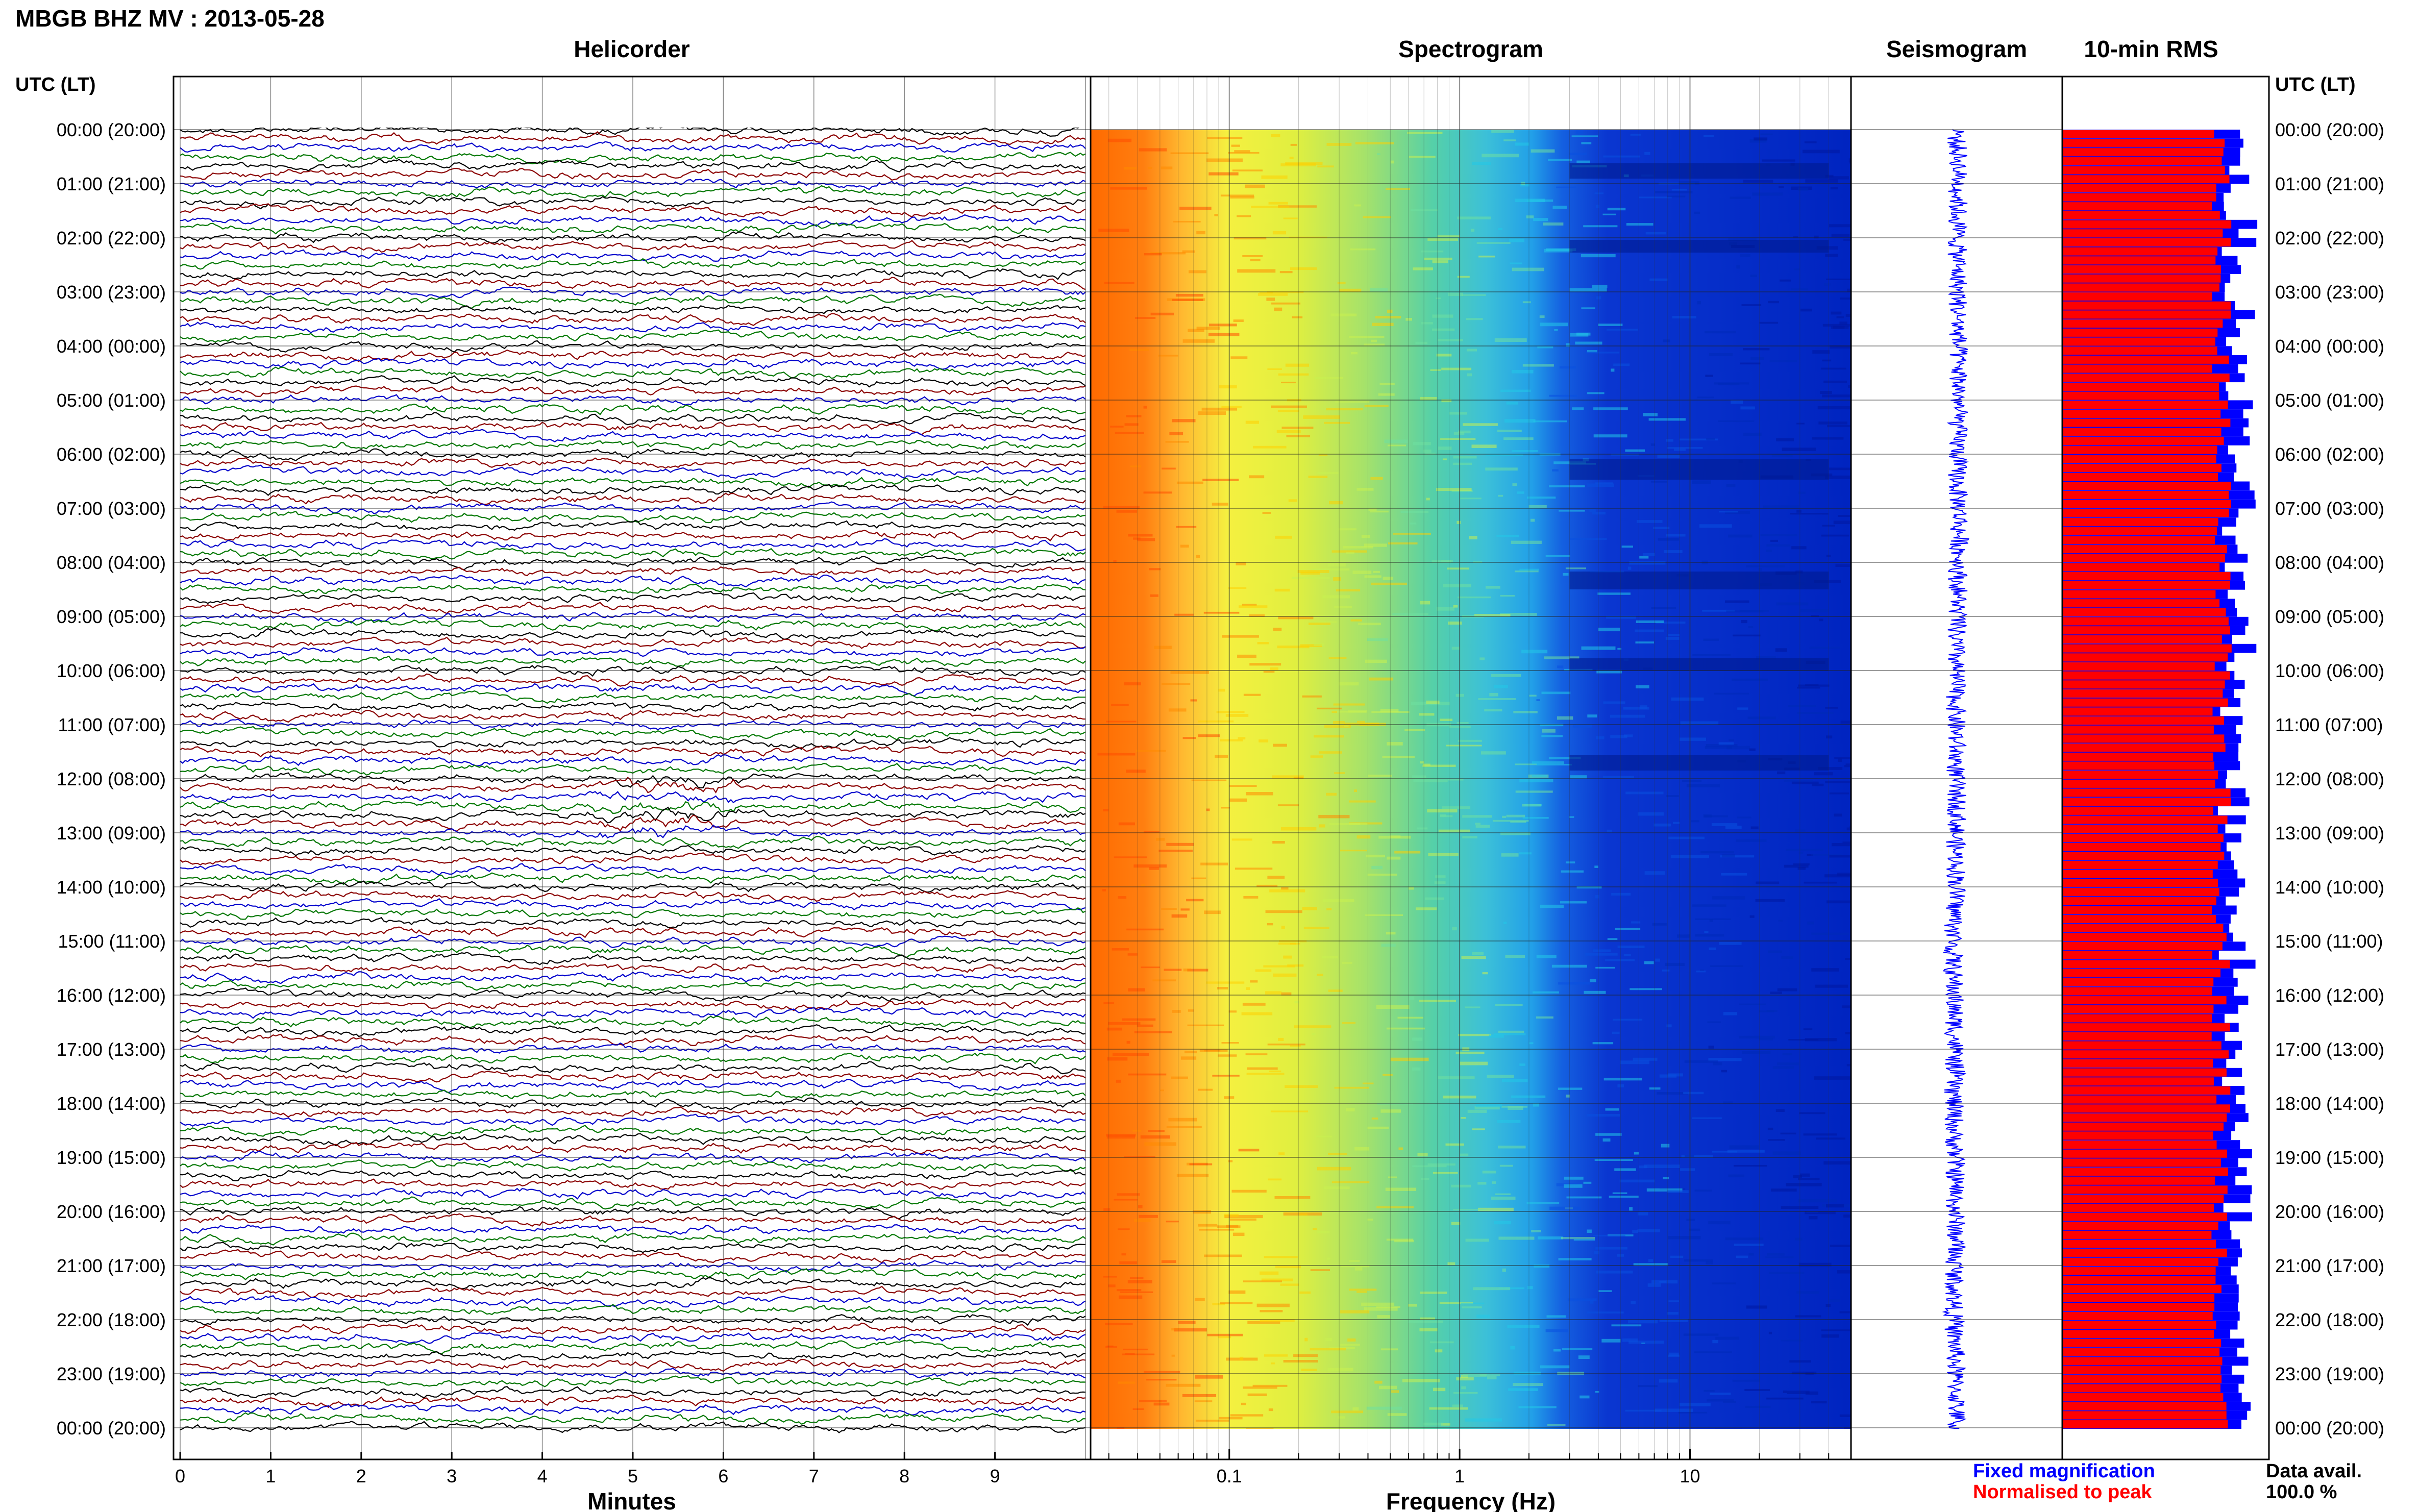 The height and width of the screenshot is (1512, 2419). Describe the element at coordinates (111, 1103) in the screenshot. I see `time-label-left: 18:00 (14:00)` at that location.